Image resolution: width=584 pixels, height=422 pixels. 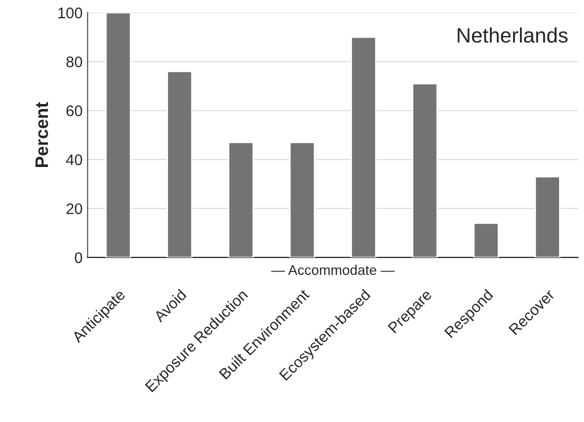 I want to click on y-tick-label: 0, so click(x=78, y=258).